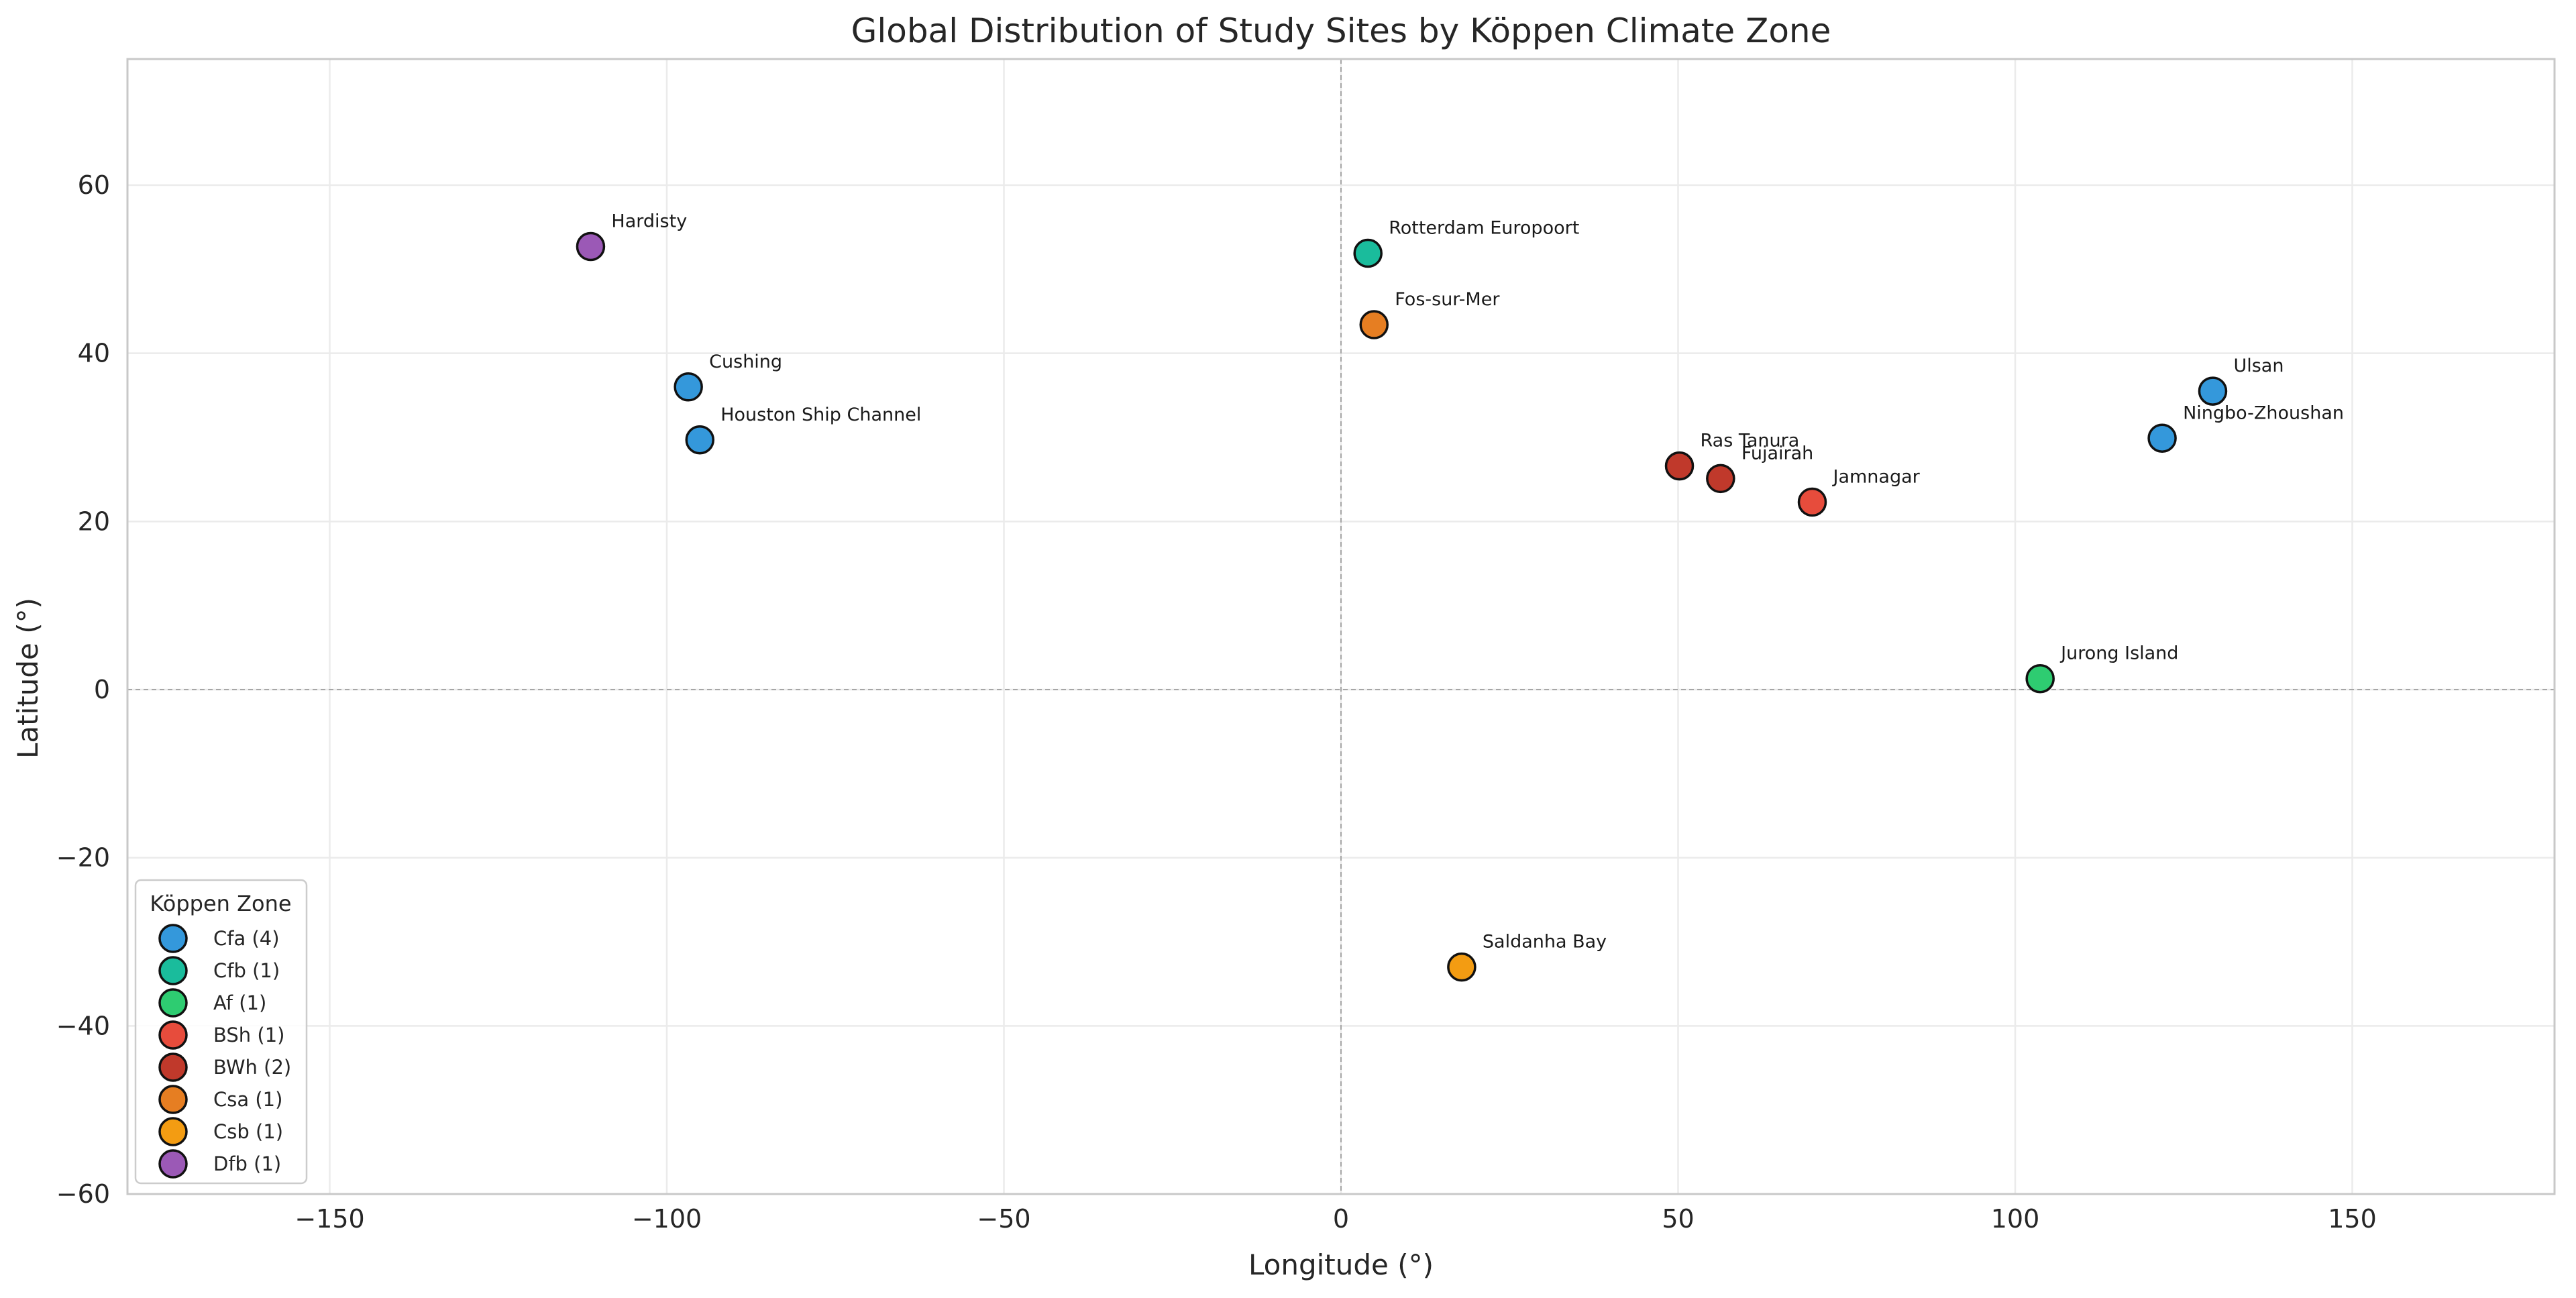 This screenshot has width=2576, height=1298. Describe the element at coordinates (83, 1194) in the screenshot. I see `y-tick-label: −60` at that location.